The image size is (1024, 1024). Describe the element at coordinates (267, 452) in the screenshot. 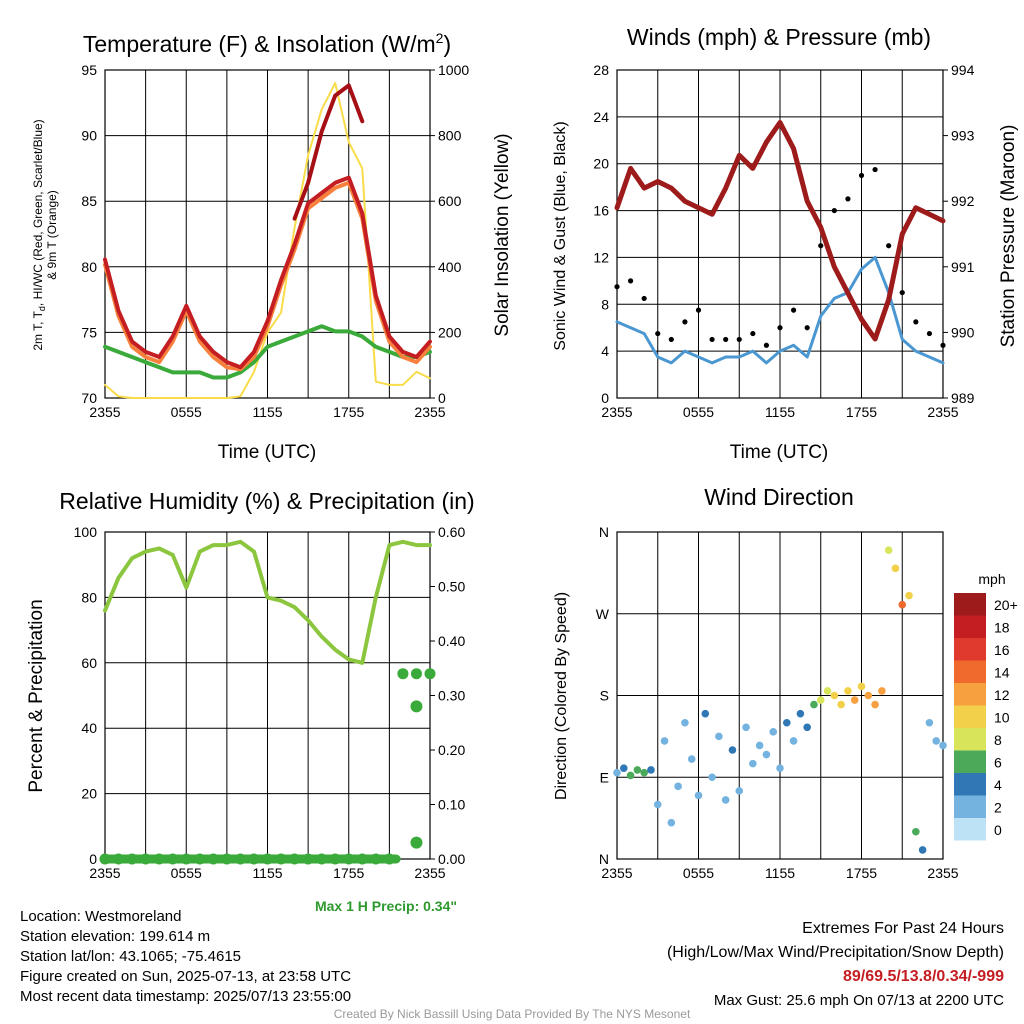

I see `temp-xlabel: Time (UTC)` at that location.